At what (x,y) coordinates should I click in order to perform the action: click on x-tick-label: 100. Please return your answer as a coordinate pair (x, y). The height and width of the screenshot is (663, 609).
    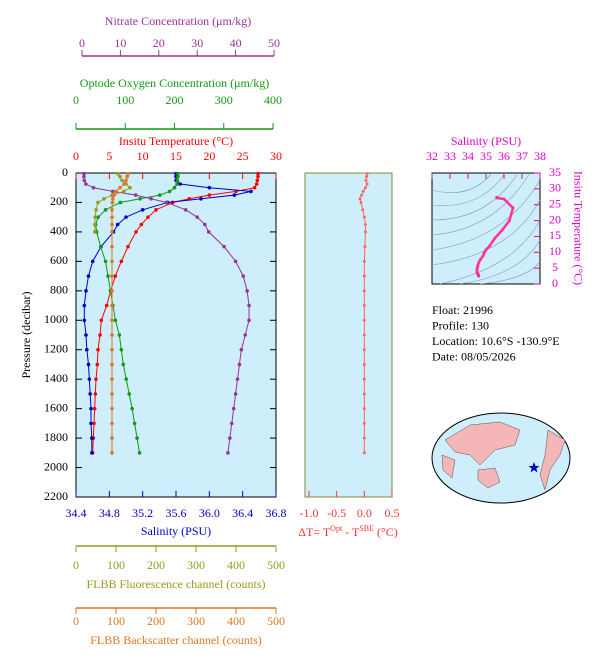
    Looking at the image, I should click on (116, 621).